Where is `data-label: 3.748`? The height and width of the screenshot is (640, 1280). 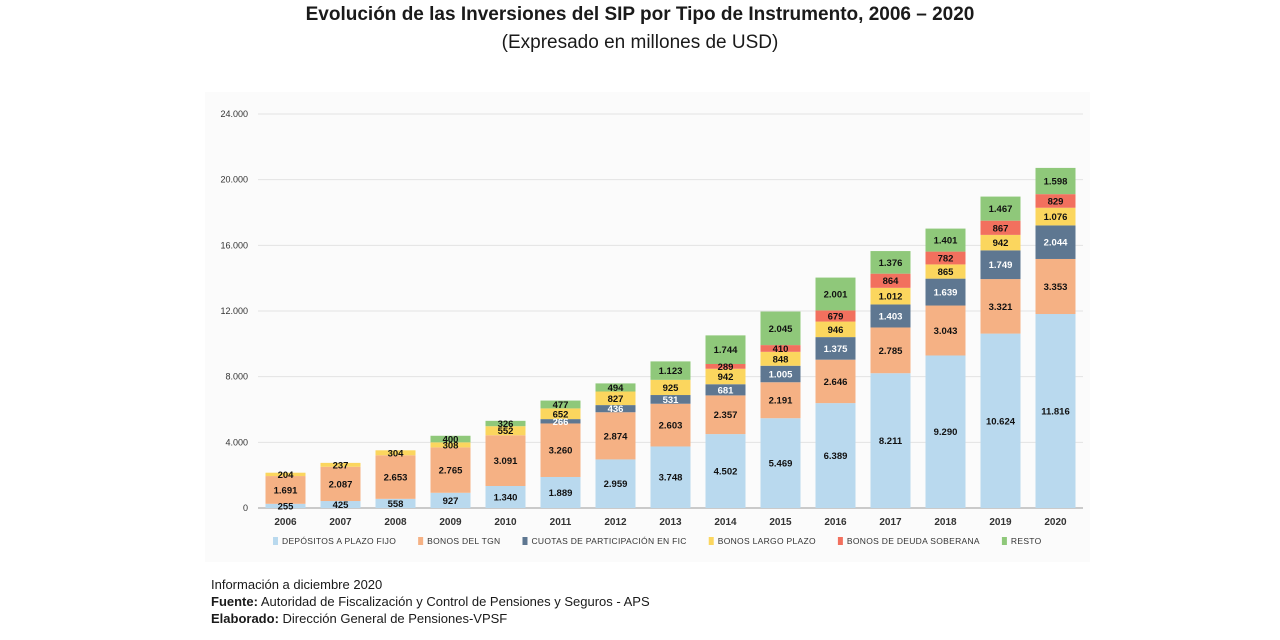
data-label: 3.748 is located at coordinates (671, 478).